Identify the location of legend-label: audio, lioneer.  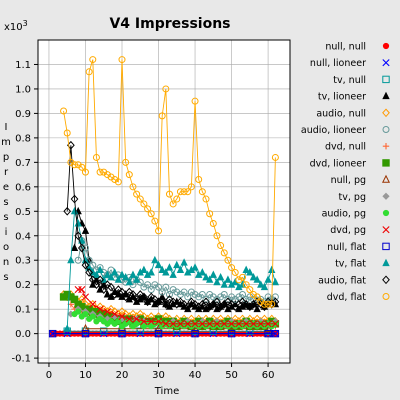
(333, 130).